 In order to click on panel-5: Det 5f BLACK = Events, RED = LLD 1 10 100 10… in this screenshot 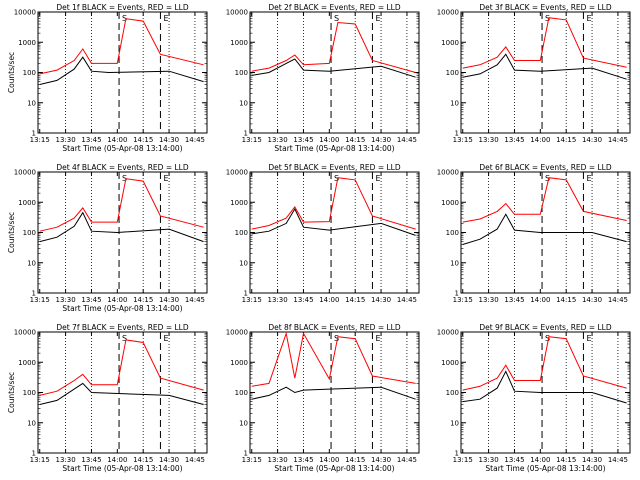, I will do `click(323, 233)`.